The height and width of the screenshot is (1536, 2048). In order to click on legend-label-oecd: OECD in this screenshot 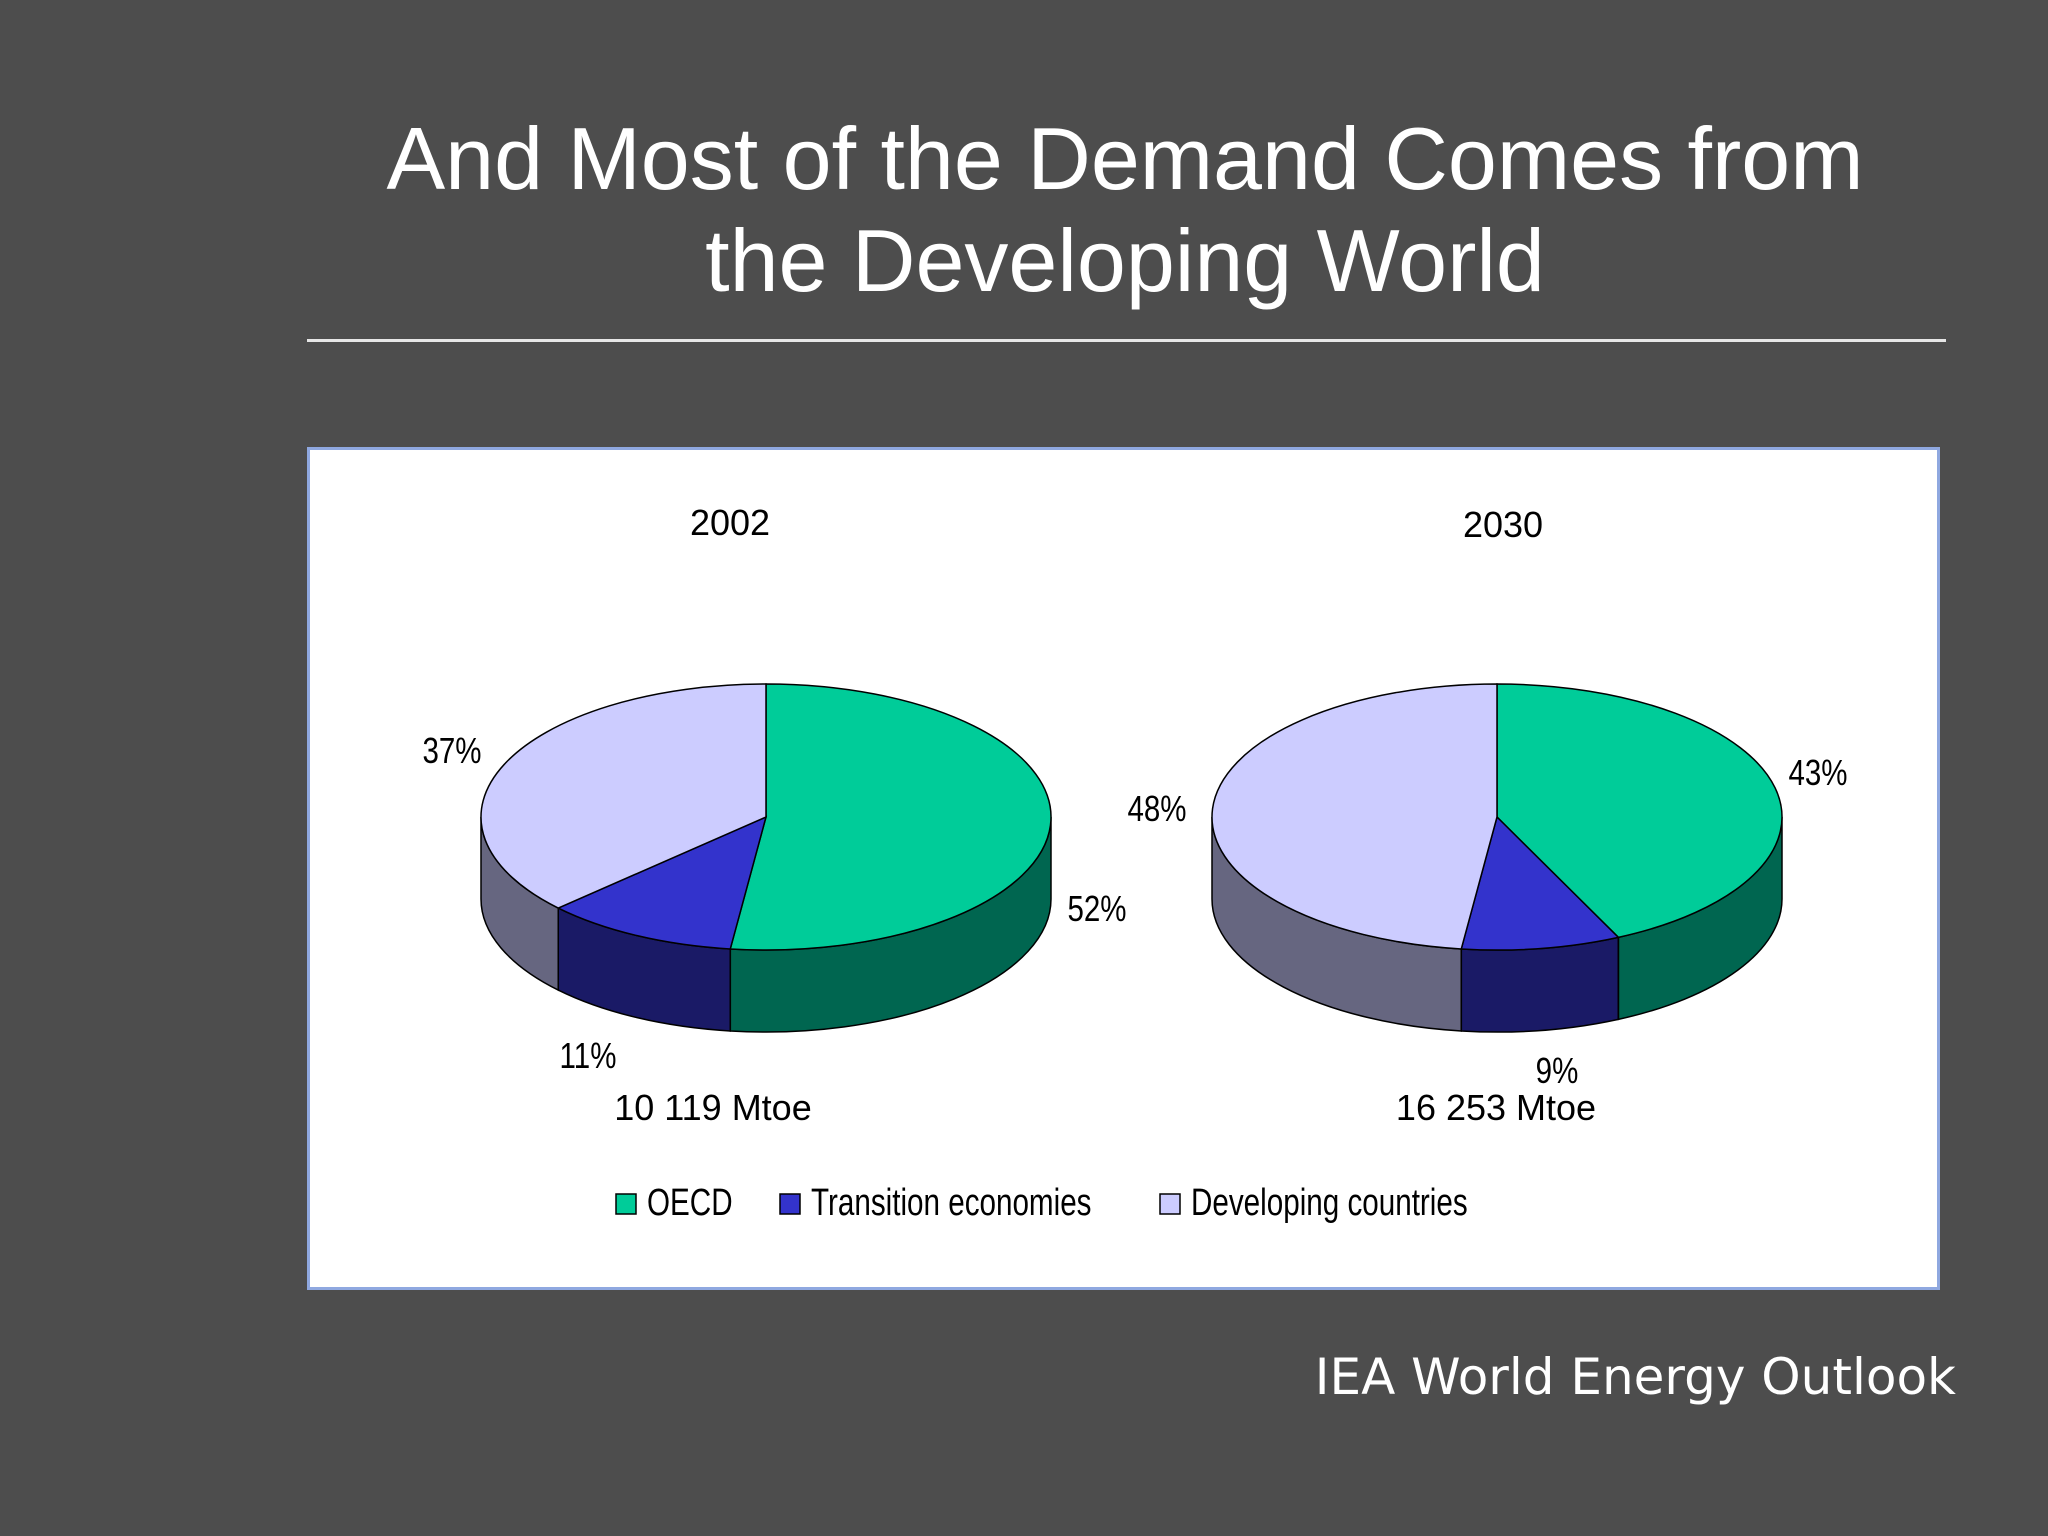, I will do `click(690, 1203)`.